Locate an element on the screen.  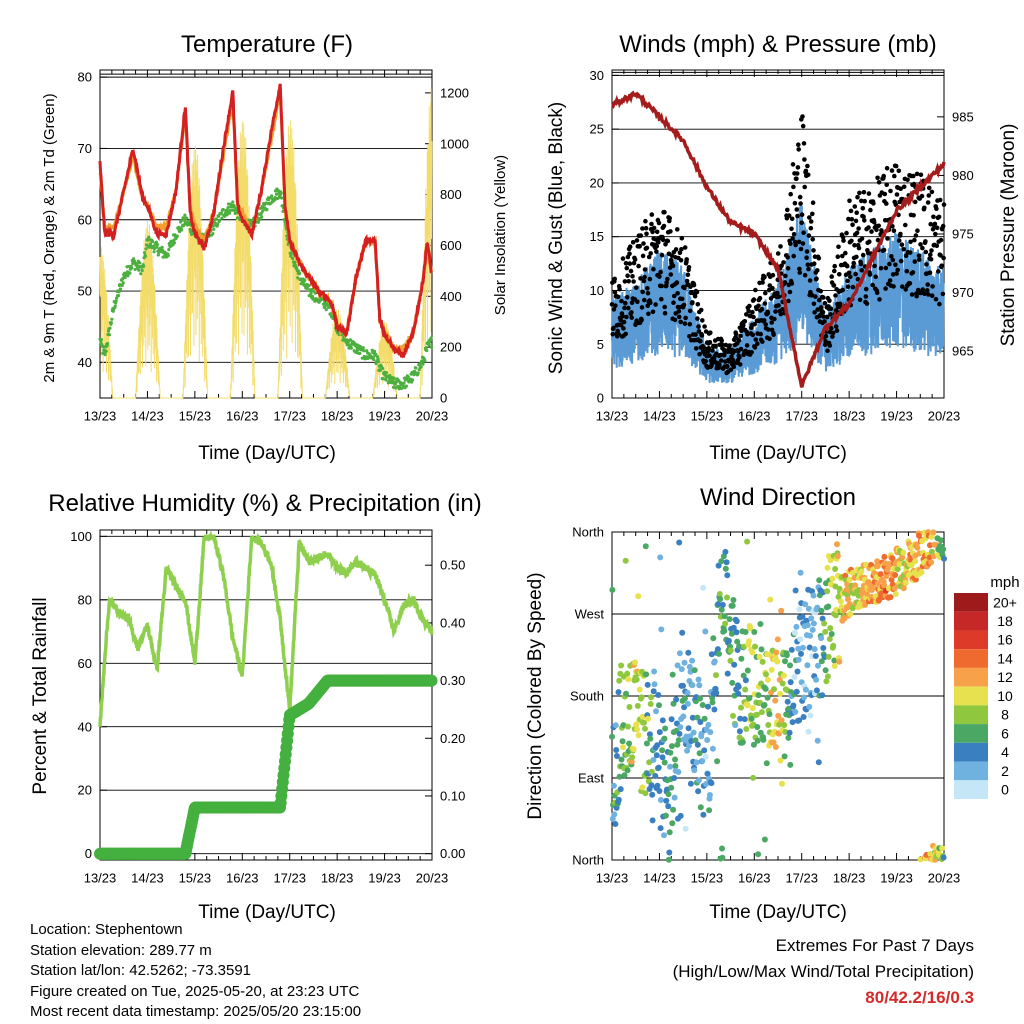
temperature-ytick-label-right: 0 is located at coordinates (443, 398).